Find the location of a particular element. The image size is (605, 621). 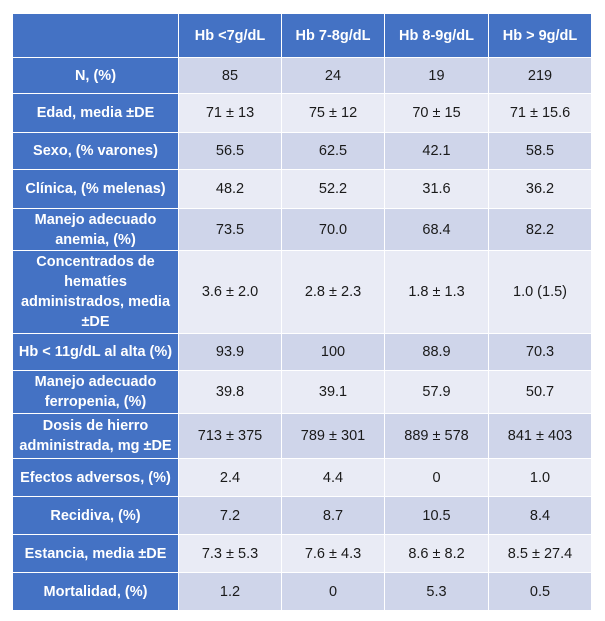

table-row: Recidiva, (%) 7.2 8.7 10.5 8.4 is located at coordinates (302, 515).